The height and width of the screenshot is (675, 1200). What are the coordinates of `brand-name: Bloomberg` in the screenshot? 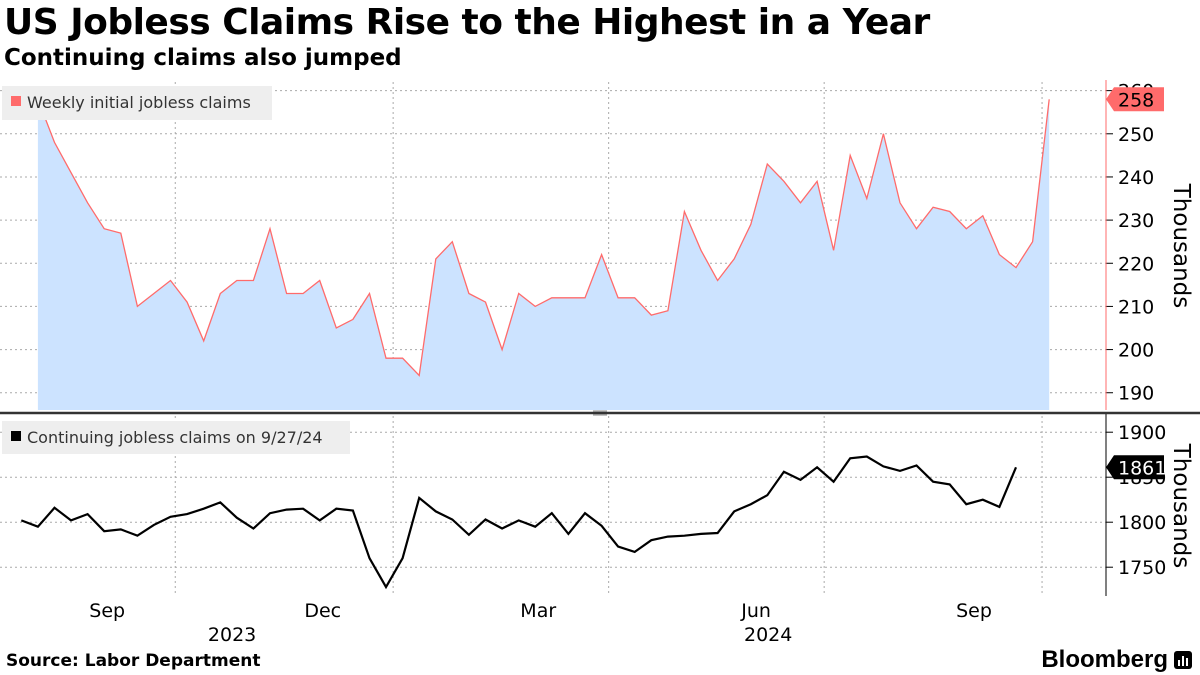 It's located at (1104, 659).